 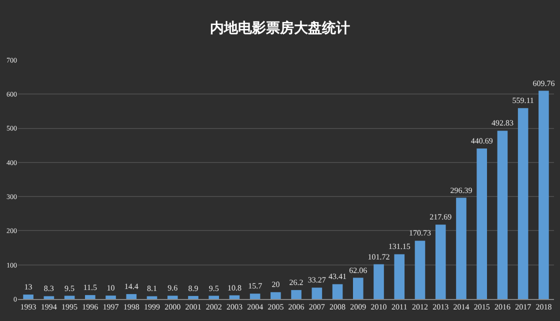 I want to click on x-tick-label: 2017, so click(x=523, y=307).